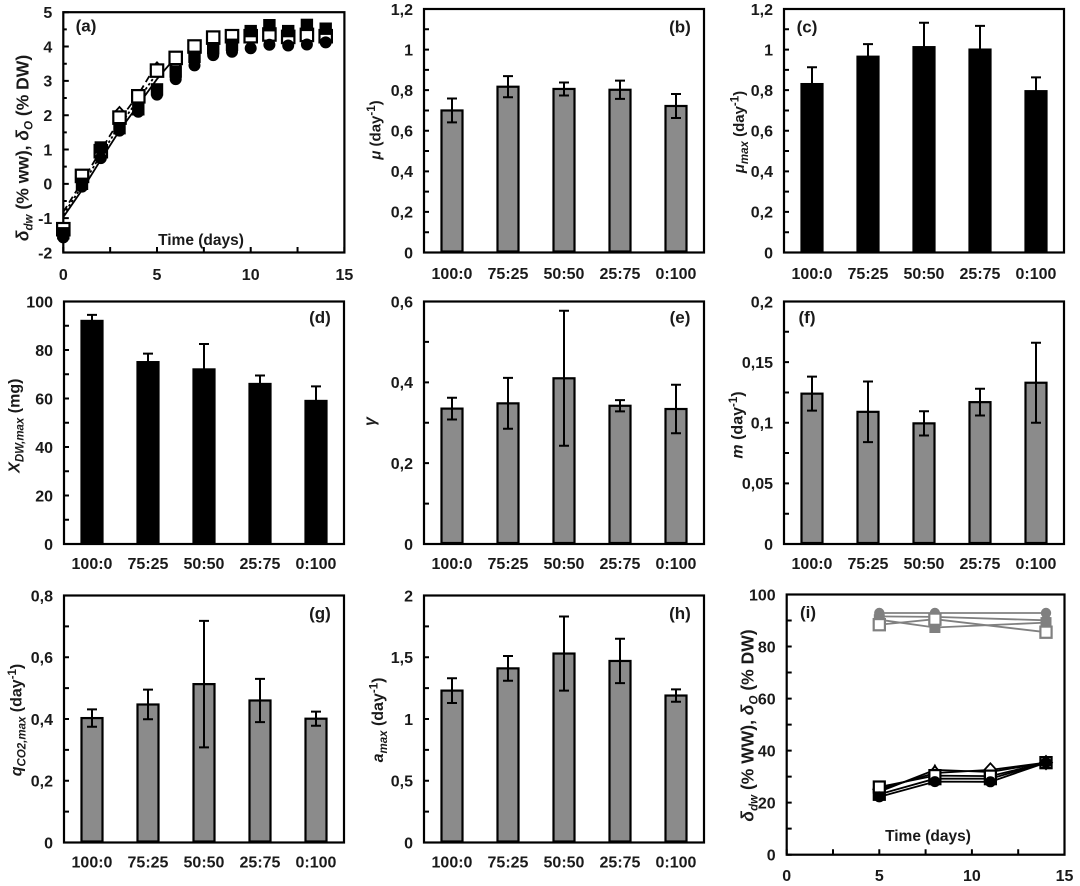  What do you see at coordinates (807, 317) in the screenshot?
I see `svg-text: (f)` at bounding box center [807, 317].